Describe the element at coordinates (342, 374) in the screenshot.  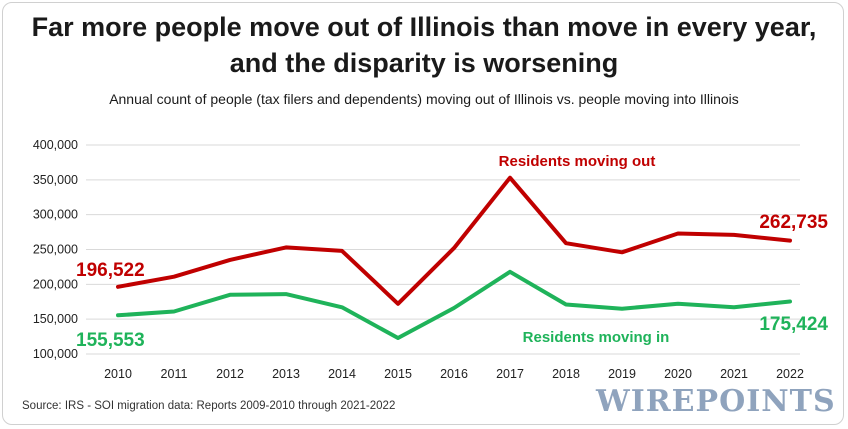
I see `x-tick-label: 2014` at that location.